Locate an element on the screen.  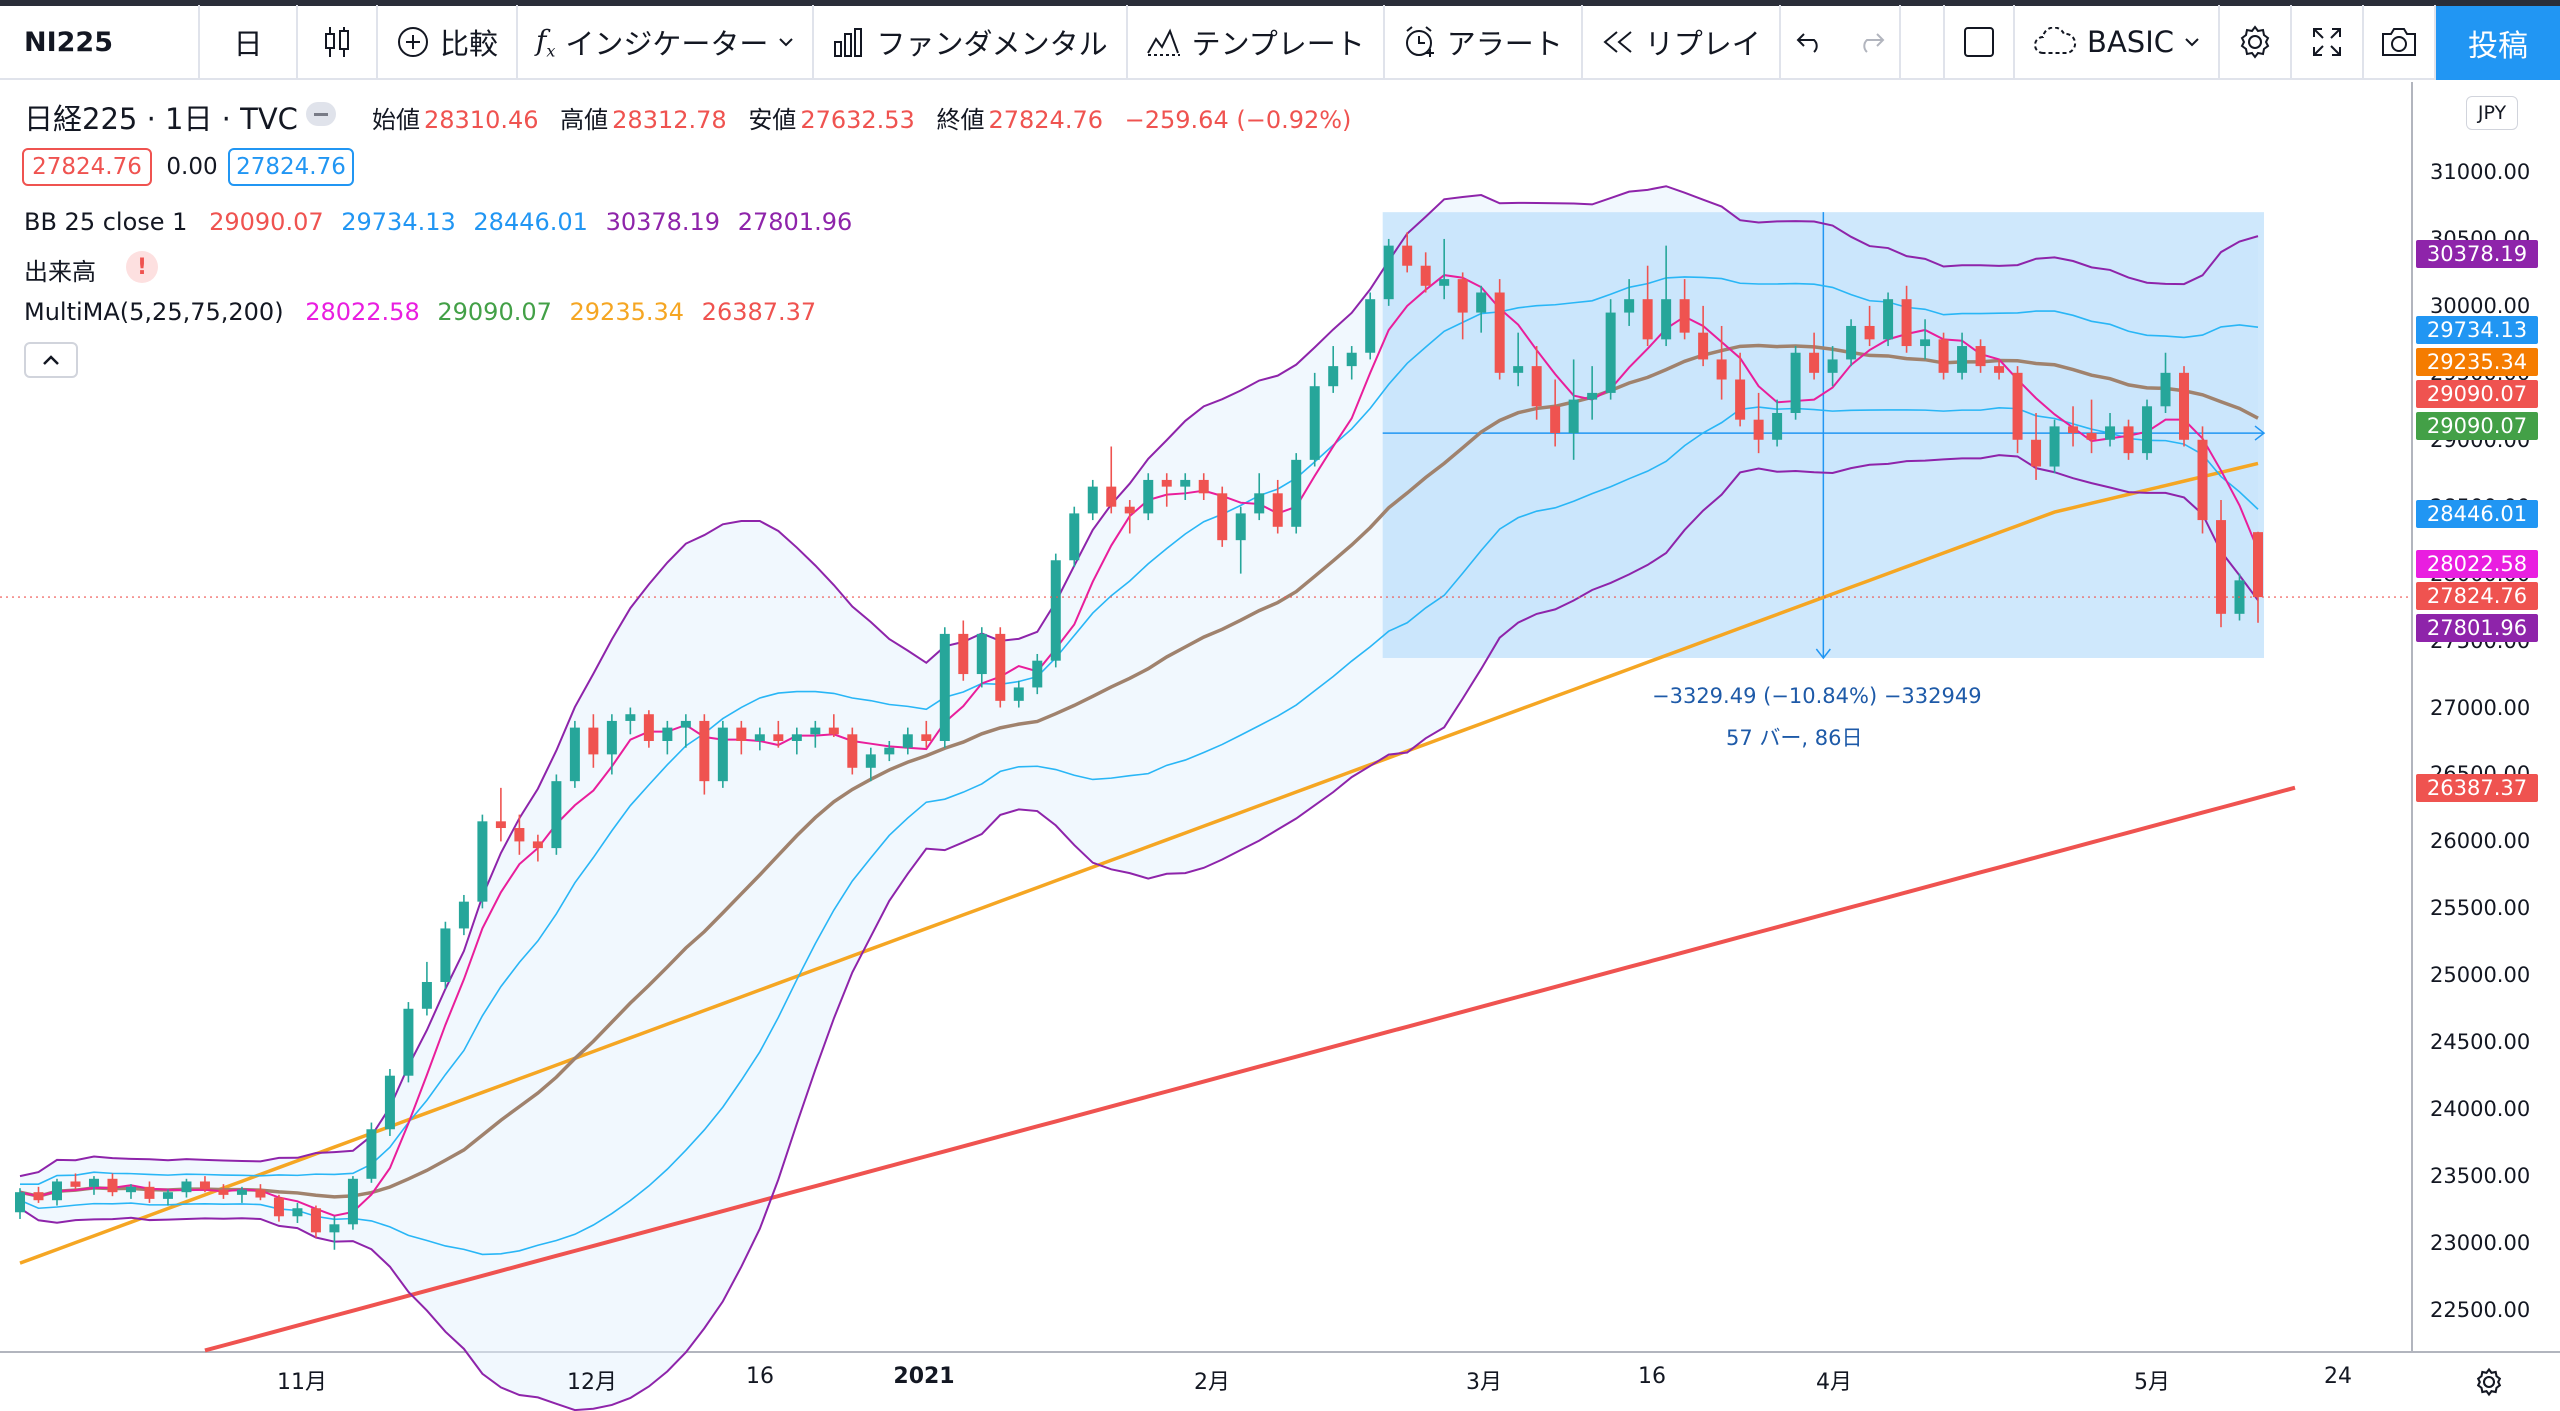
price-axis-tag: 28446.01 is located at coordinates (2477, 514).